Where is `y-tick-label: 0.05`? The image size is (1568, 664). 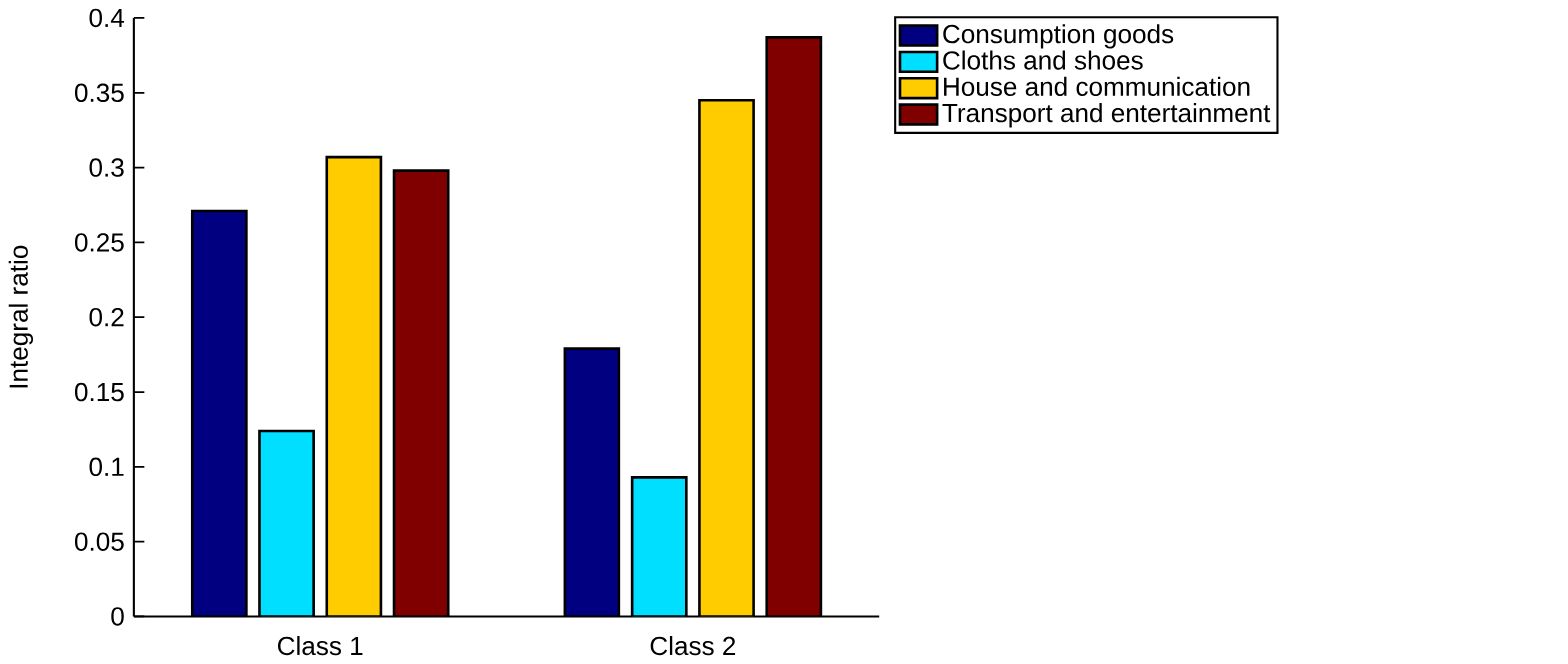
y-tick-label: 0.05 is located at coordinates (99, 541).